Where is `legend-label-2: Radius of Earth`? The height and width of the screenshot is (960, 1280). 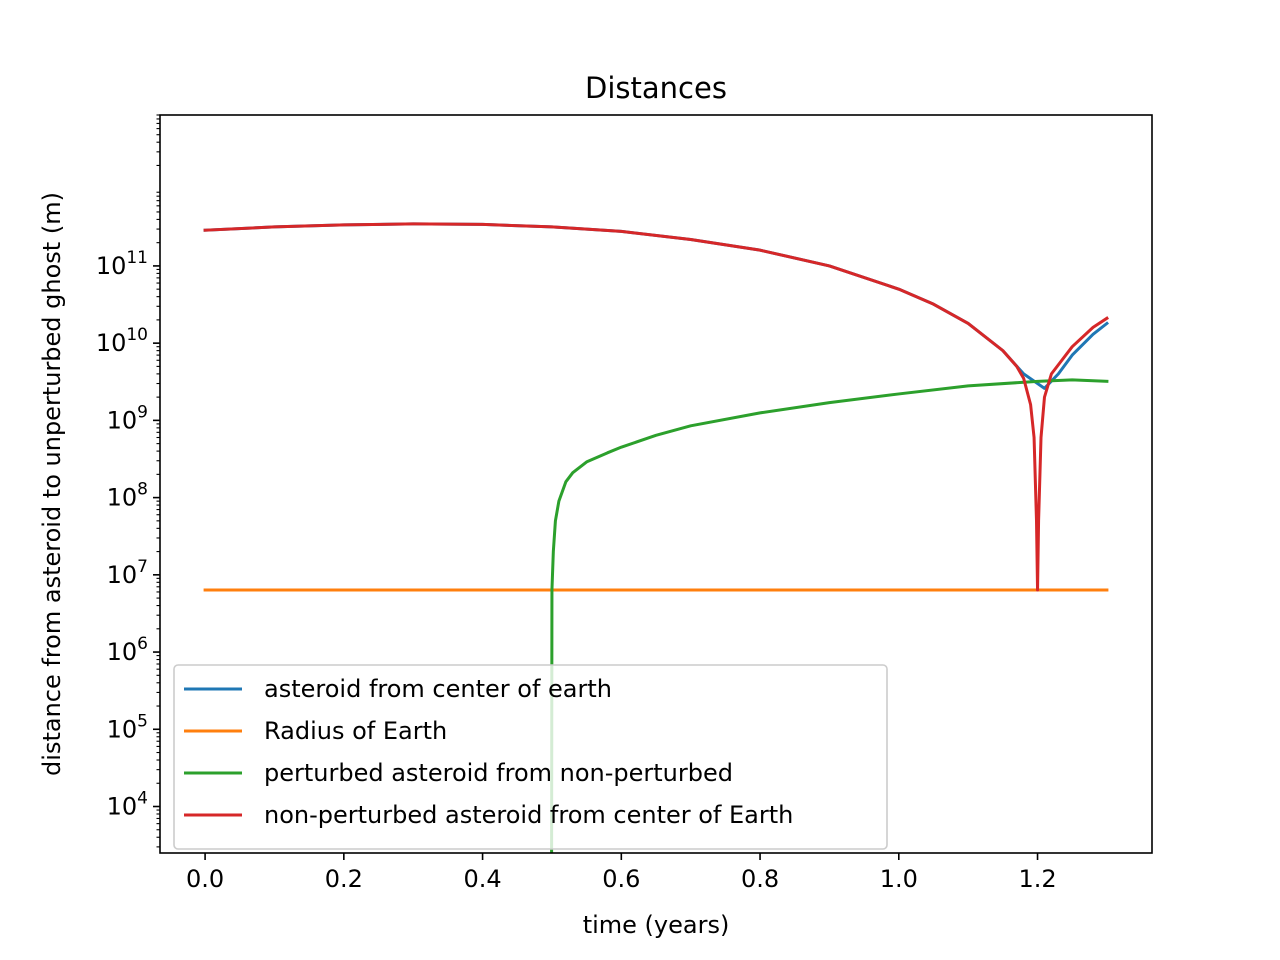 legend-label-2: Radius of Earth is located at coordinates (355, 731).